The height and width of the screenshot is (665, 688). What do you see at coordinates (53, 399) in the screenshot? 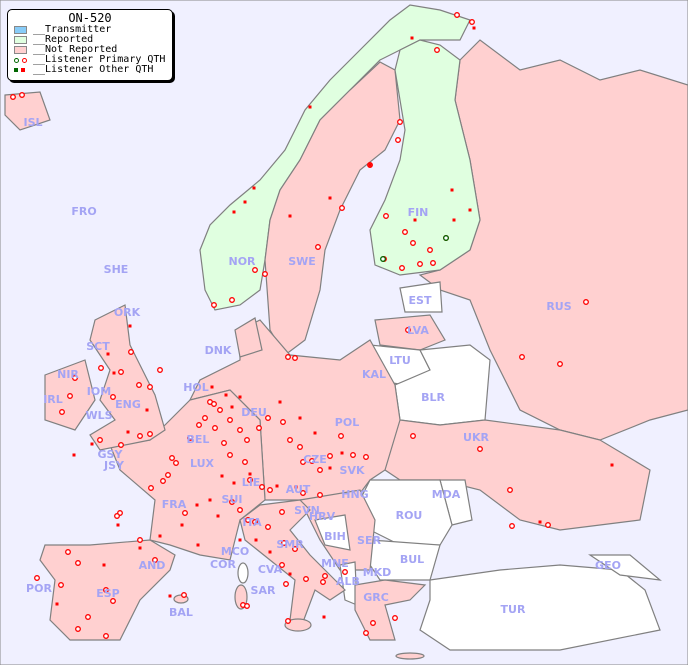
I see `country-label-irl: IRL` at bounding box center [53, 399].